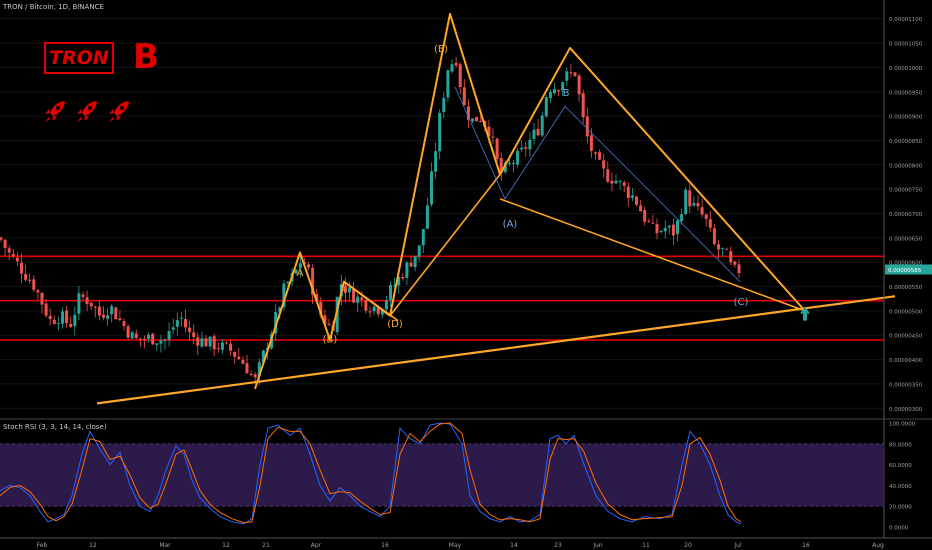  I want to click on rsi-tick-label: 60.0000, so click(900, 466).